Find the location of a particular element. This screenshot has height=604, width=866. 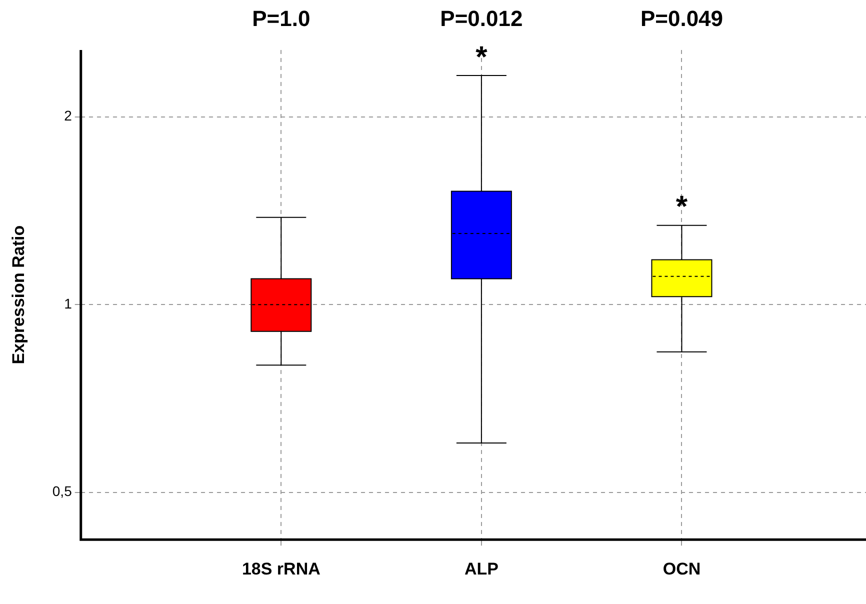

y-tick-label: 2 is located at coordinates (68, 116).